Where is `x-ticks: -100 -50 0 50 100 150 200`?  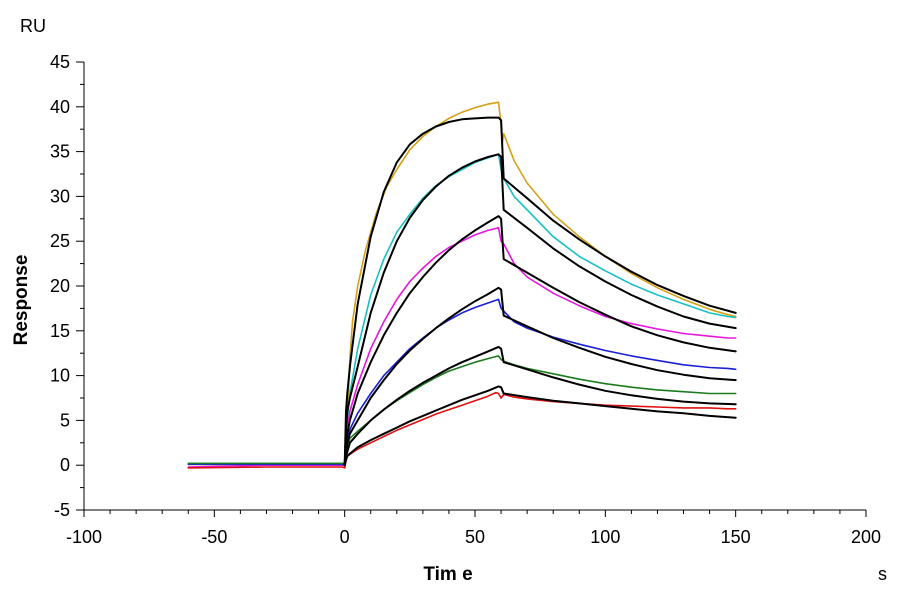 x-ticks: -100 -50 0 50 100 150 200 is located at coordinates (473, 528).